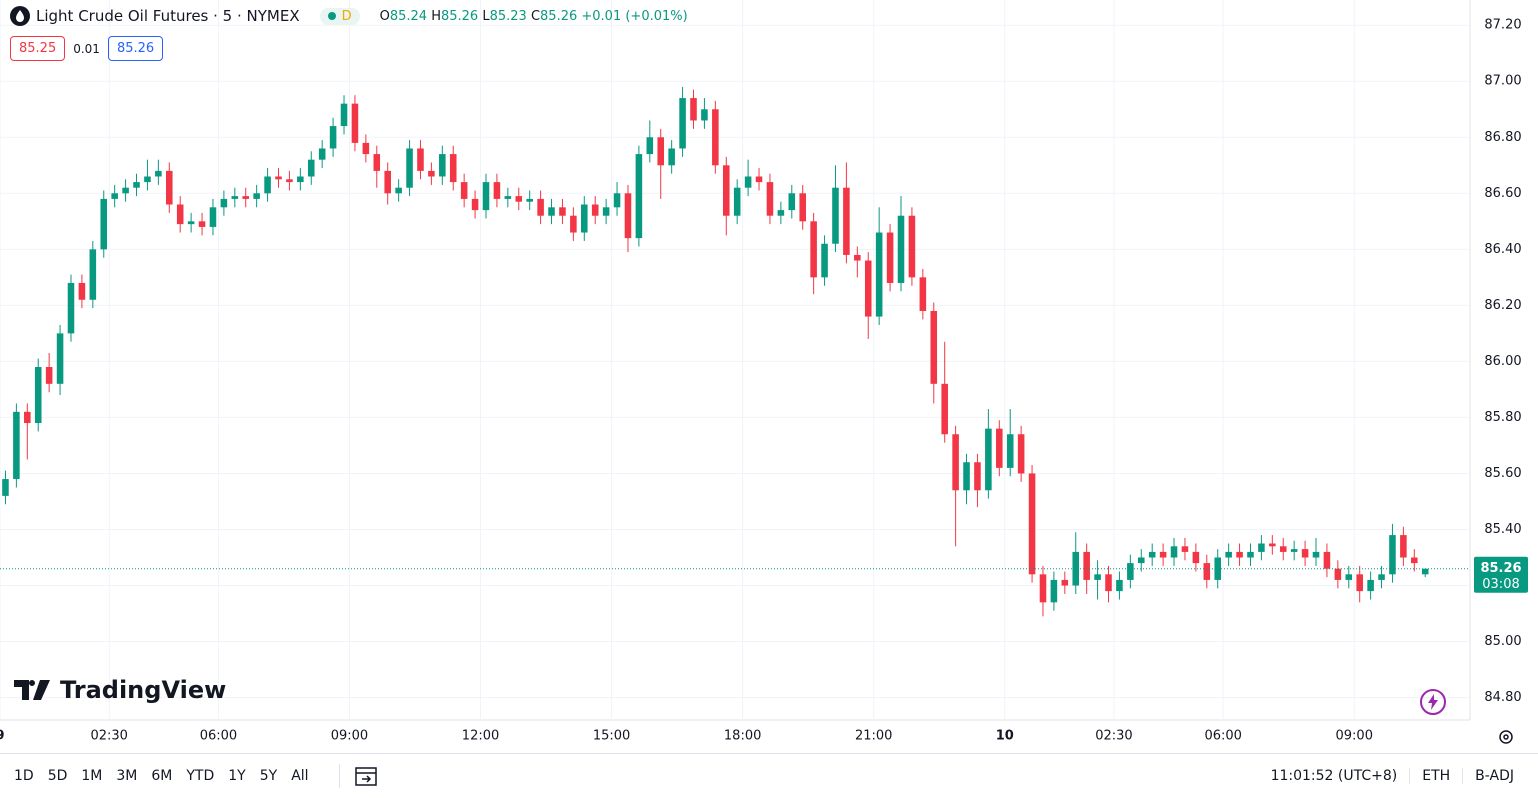 Image resolution: width=1538 pixels, height=798 pixels. Describe the element at coordinates (32, 690) in the screenshot. I see `logo-mark` at that location.